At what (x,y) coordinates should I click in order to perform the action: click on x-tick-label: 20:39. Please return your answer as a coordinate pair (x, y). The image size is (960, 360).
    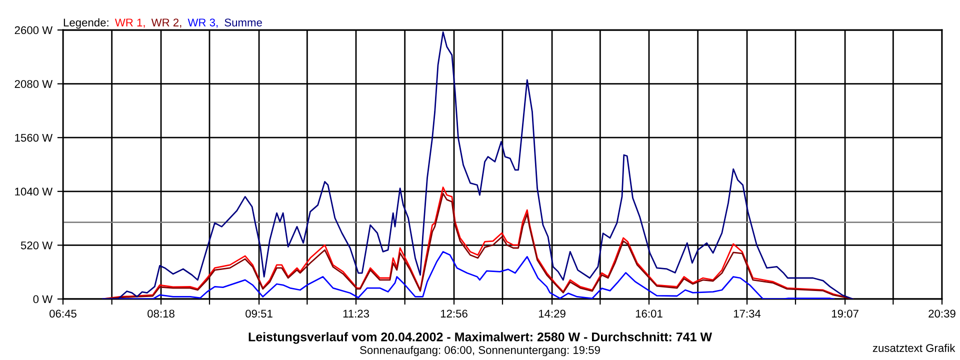
    Looking at the image, I should click on (942, 314).